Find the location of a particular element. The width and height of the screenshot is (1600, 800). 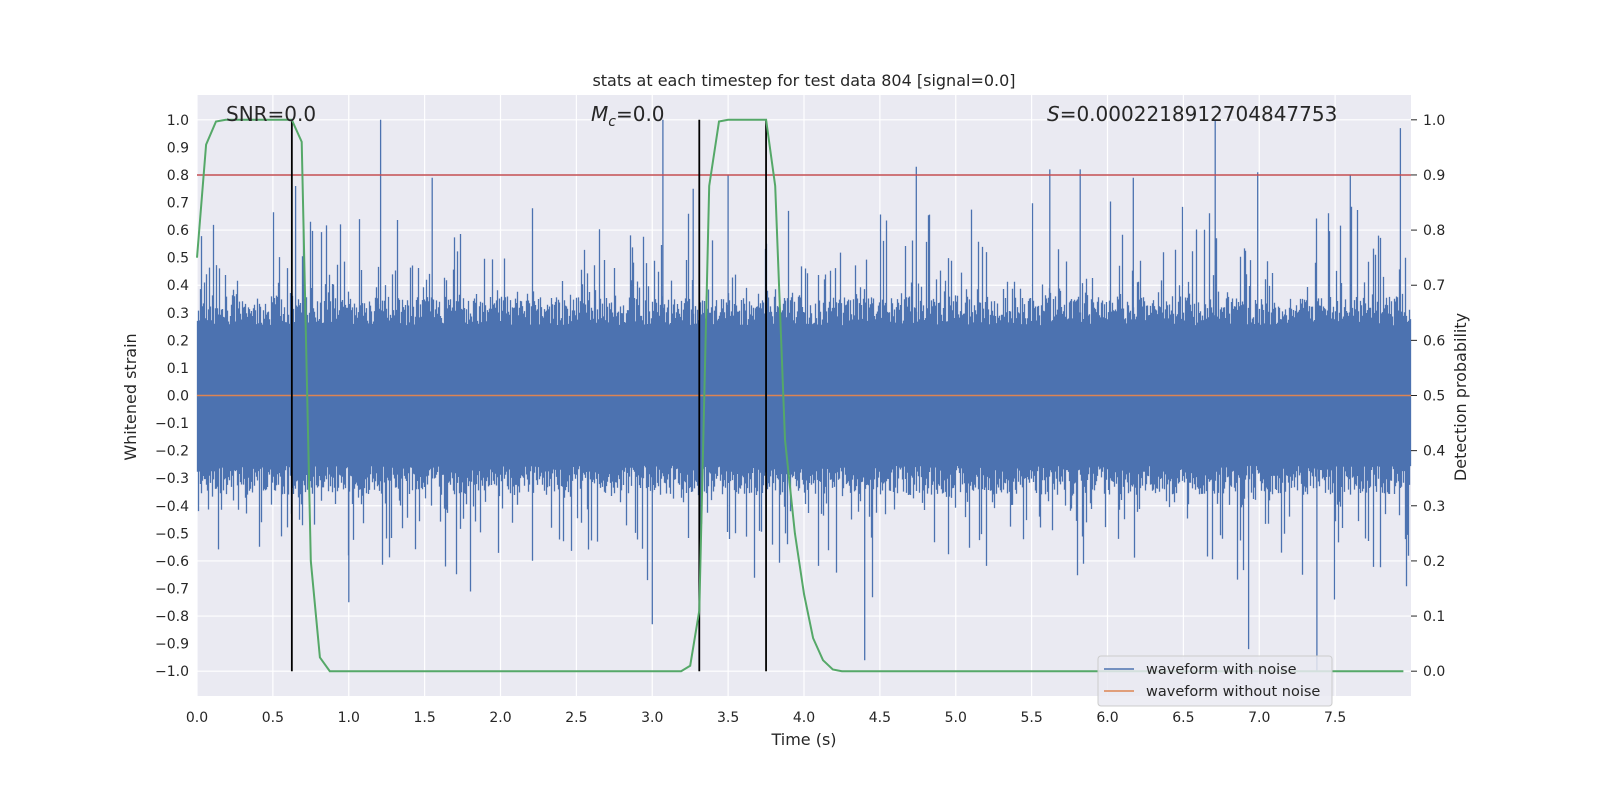

y-right-axis-ticks: 1.0 0.9 0.8 0.7 0.6 0.5 0.4 0.3 0.2 0.1 0.0 is located at coordinates (1428, 396).